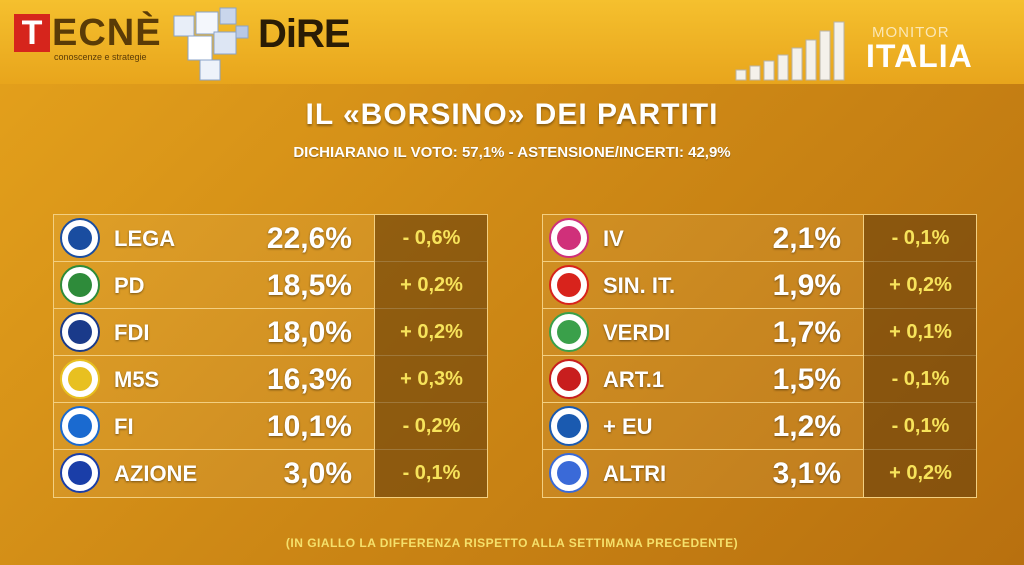 This screenshot has width=1024, height=565. What do you see at coordinates (80, 379) in the screenshot?
I see `m5s-logo-icon` at bounding box center [80, 379].